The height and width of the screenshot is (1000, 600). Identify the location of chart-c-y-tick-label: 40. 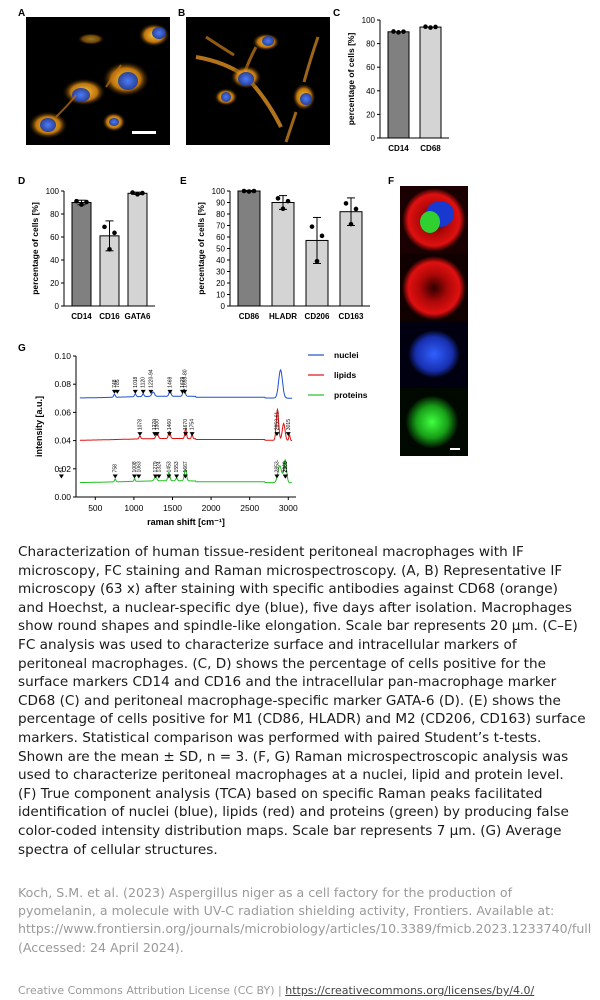
(370, 91).